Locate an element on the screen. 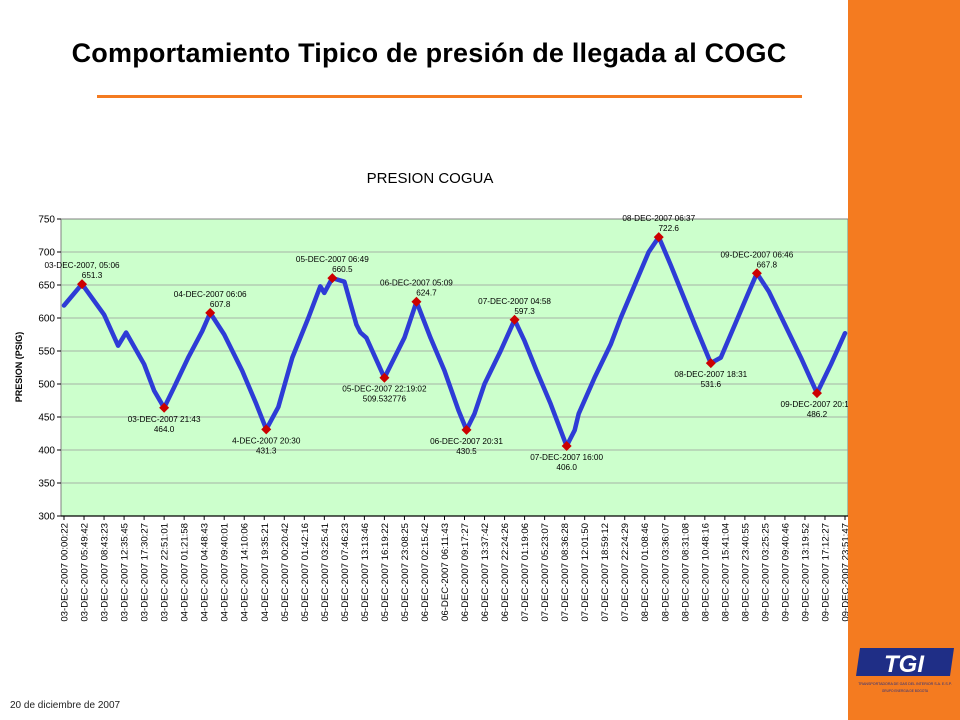 The height and width of the screenshot is (720, 960). y-axis-label: PRESION (PSIG) is located at coordinates (19, 367).